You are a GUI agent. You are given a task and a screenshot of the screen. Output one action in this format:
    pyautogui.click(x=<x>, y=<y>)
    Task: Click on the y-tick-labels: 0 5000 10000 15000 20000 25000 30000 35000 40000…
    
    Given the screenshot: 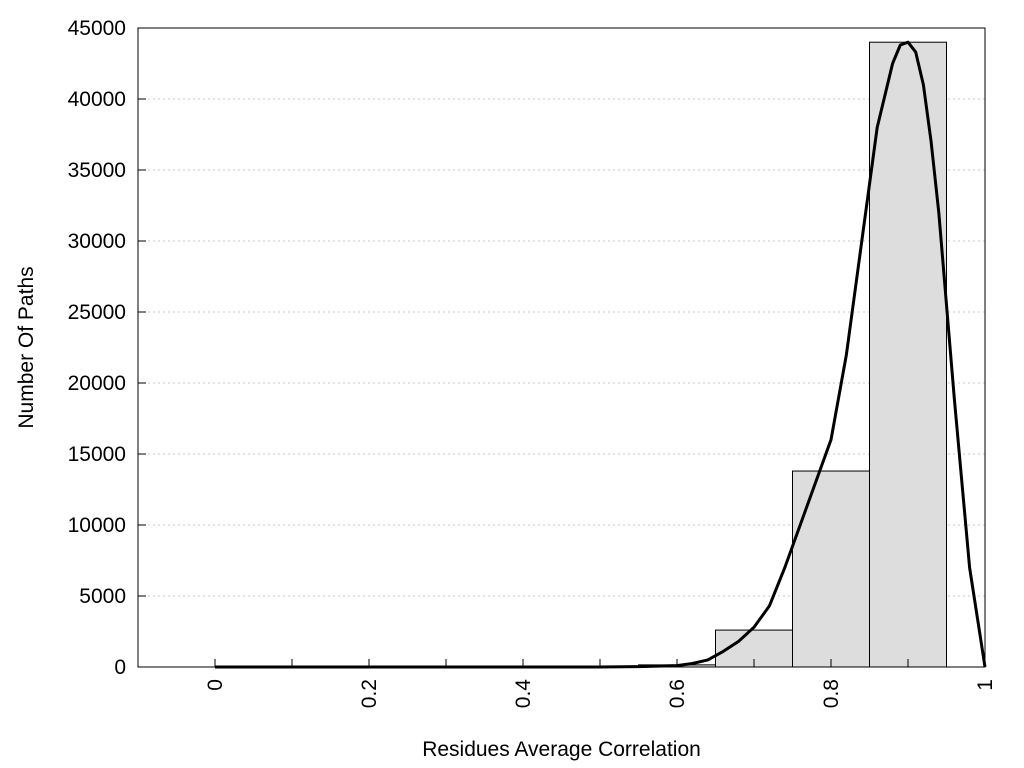 What is the action you would take?
    pyautogui.click(x=97, y=348)
    